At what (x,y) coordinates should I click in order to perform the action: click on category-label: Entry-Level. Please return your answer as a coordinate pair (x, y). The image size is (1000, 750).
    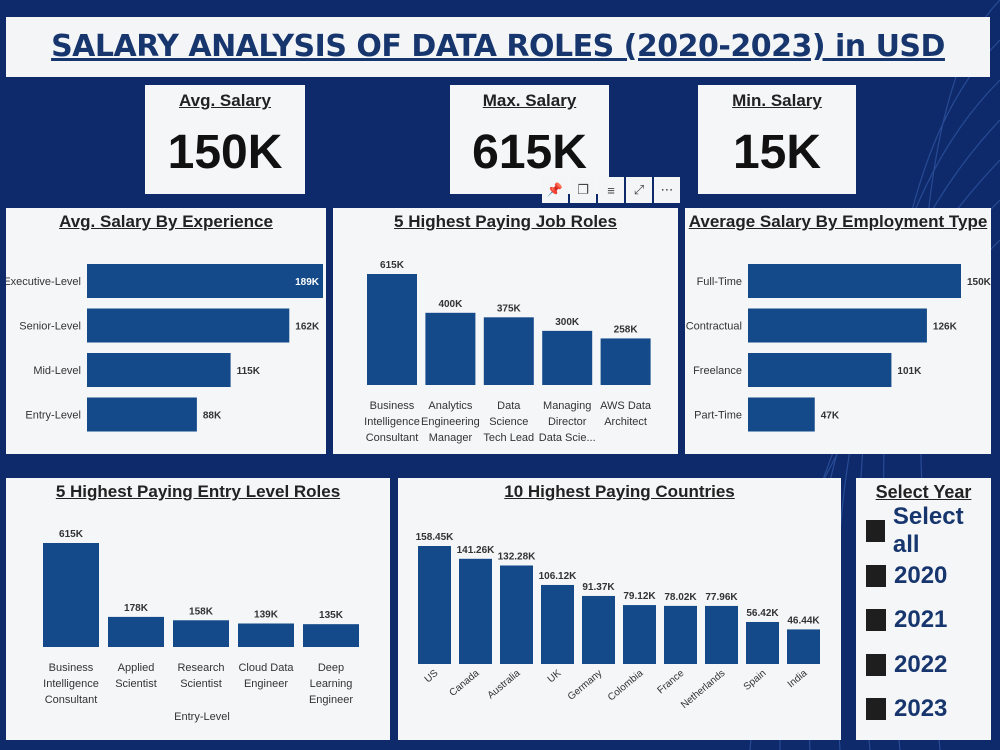
    Looking at the image, I should click on (53, 416).